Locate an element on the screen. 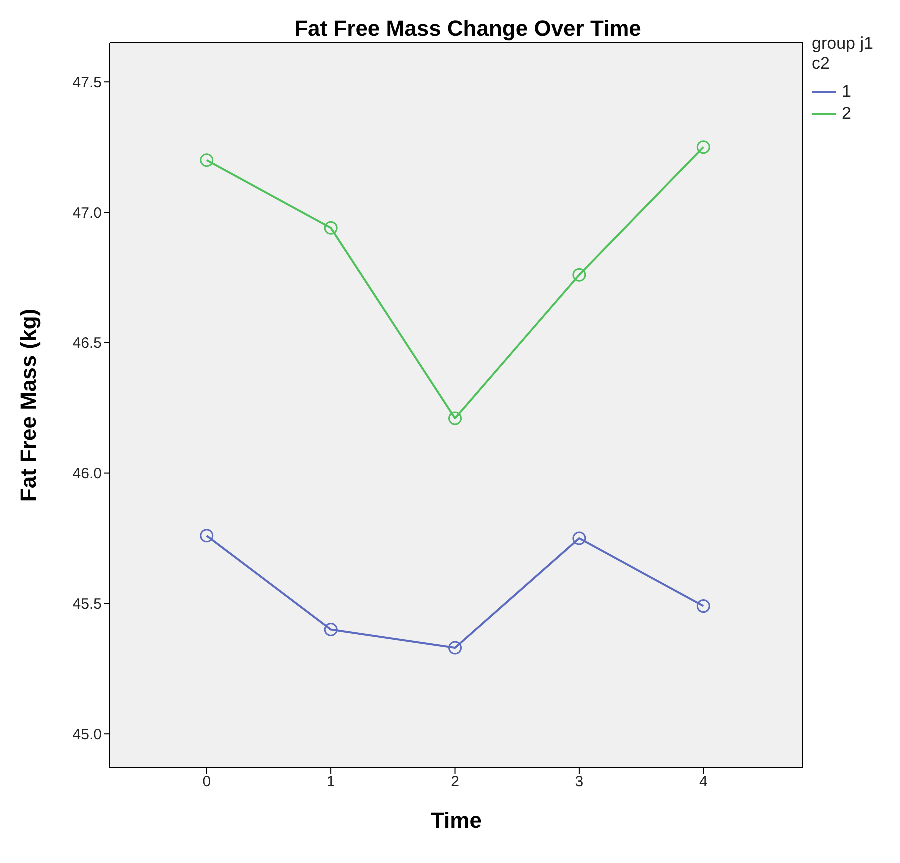  x-tick-label: 0 is located at coordinates (207, 782).